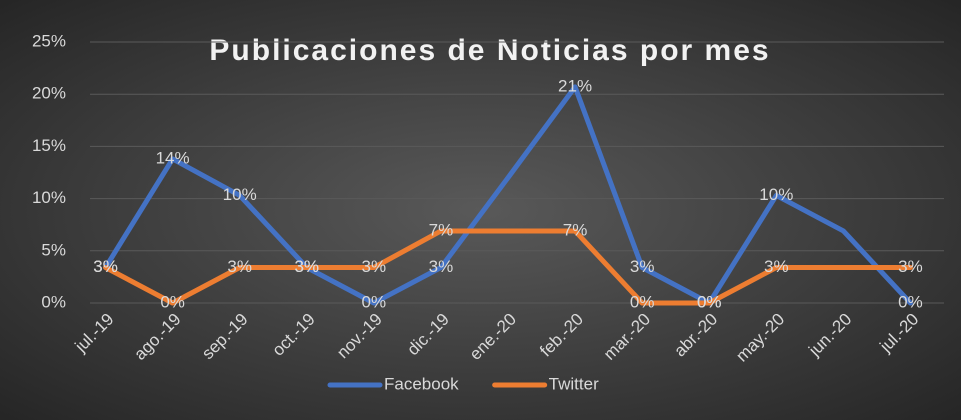  Describe the element at coordinates (53, 249) in the screenshot. I see `y-tick-label: 5%` at that location.